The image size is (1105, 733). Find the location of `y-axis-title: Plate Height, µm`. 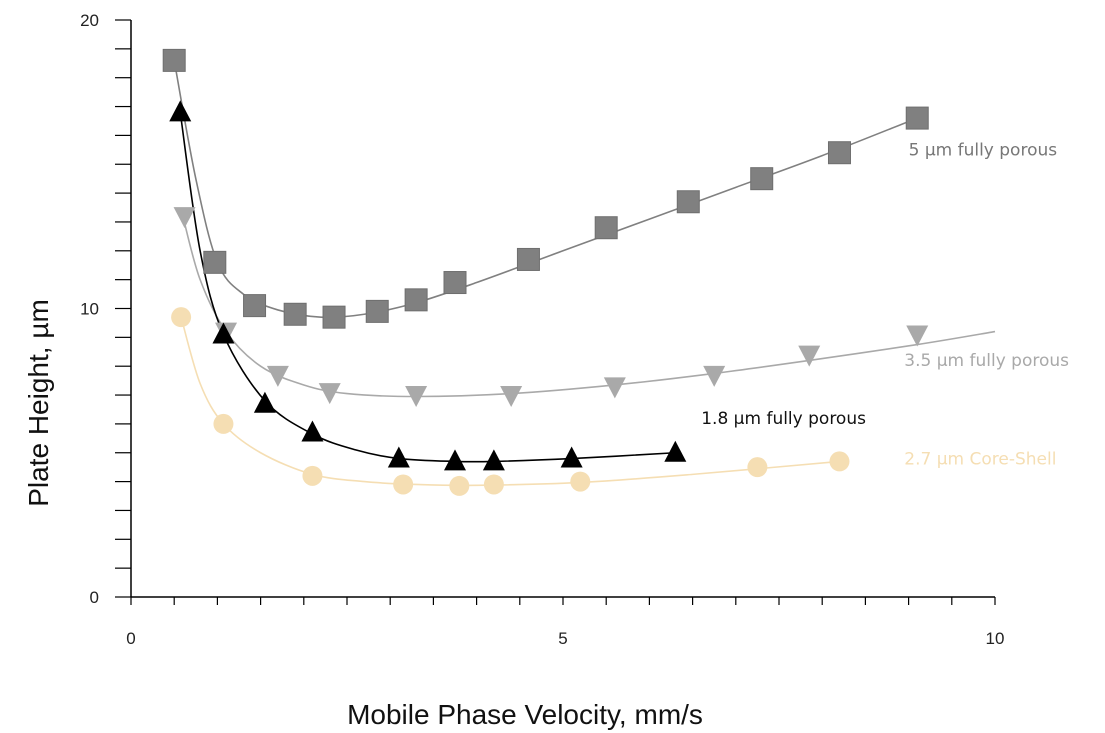

y-axis-title: Plate Height, µm is located at coordinates (38, 403).